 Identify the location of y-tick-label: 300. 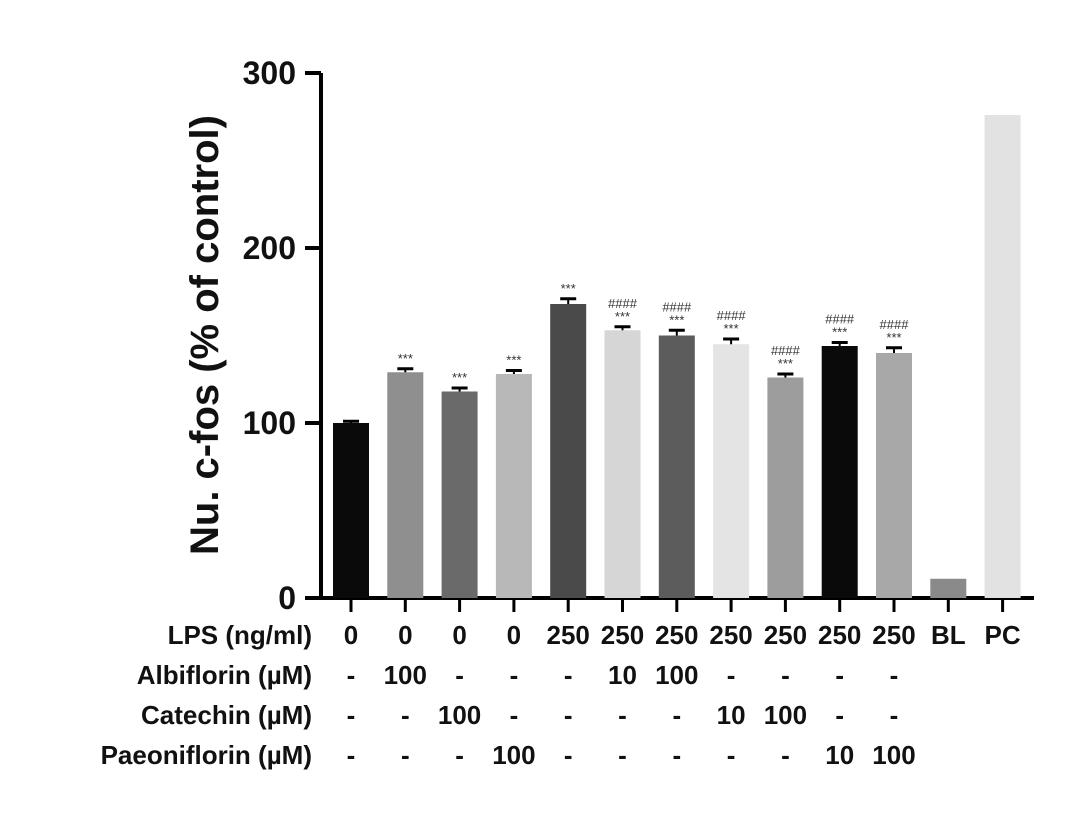
(269, 73).